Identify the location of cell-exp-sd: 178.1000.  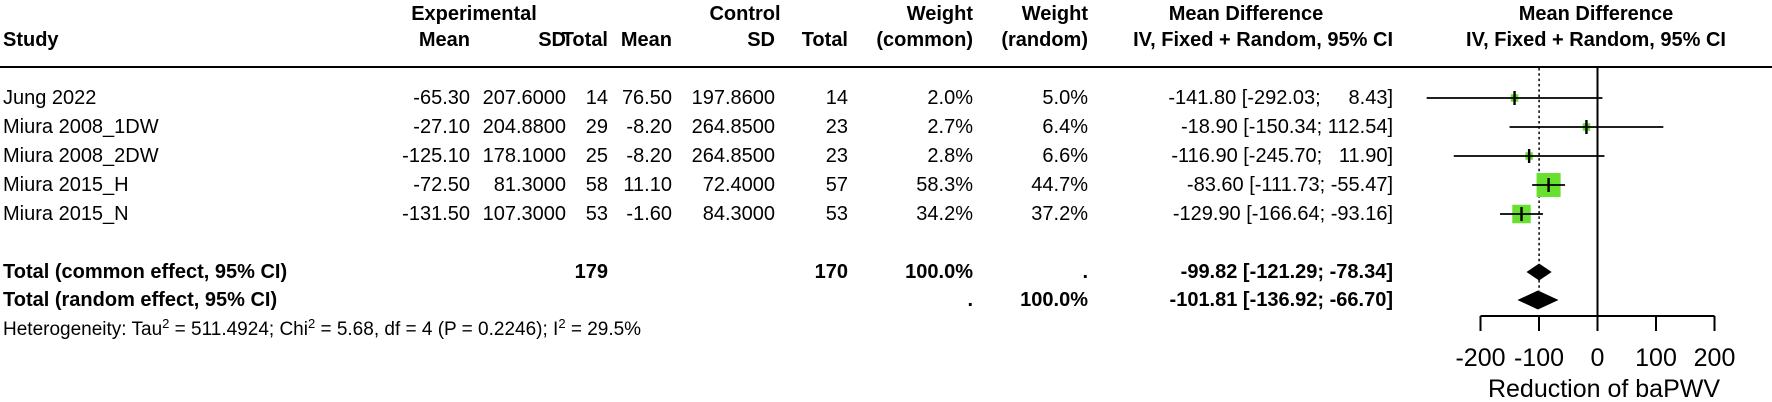
(524, 156).